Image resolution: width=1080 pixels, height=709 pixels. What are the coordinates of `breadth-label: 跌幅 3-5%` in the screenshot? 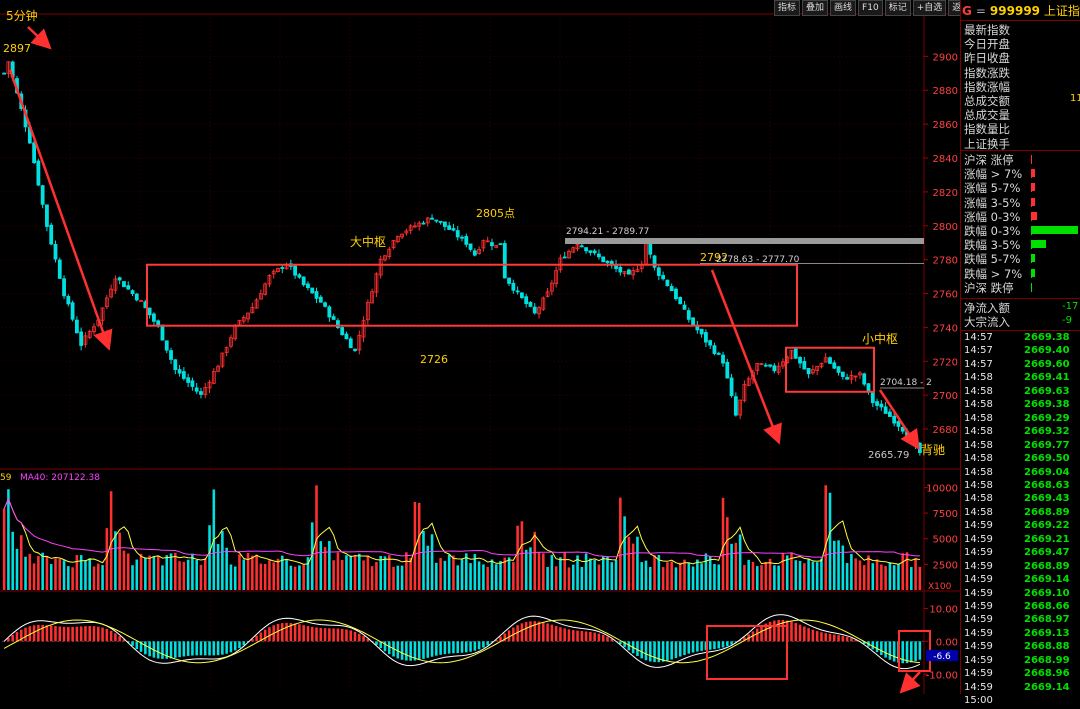 It's located at (992, 245).